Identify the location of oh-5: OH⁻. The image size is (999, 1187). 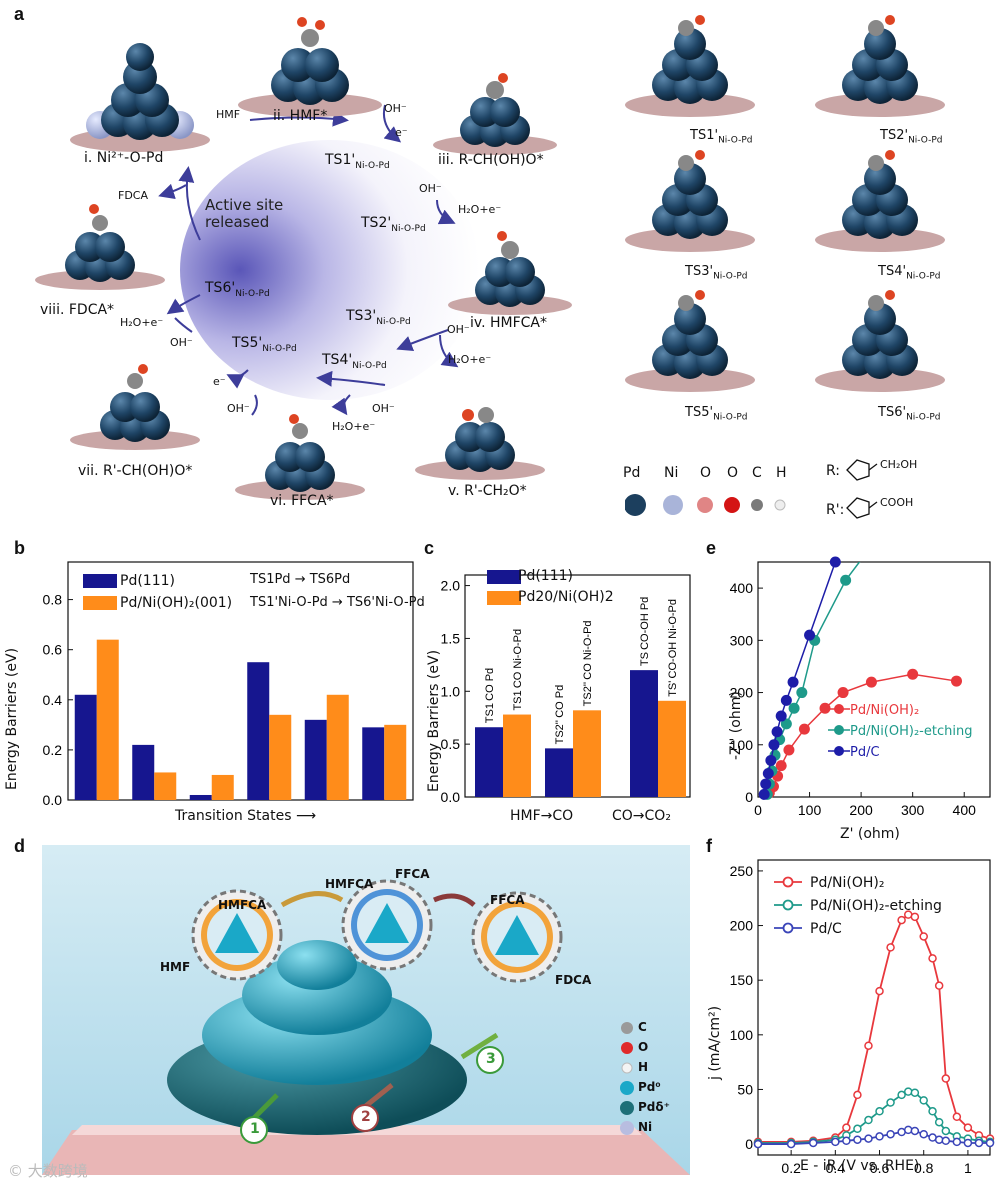
(238, 408).